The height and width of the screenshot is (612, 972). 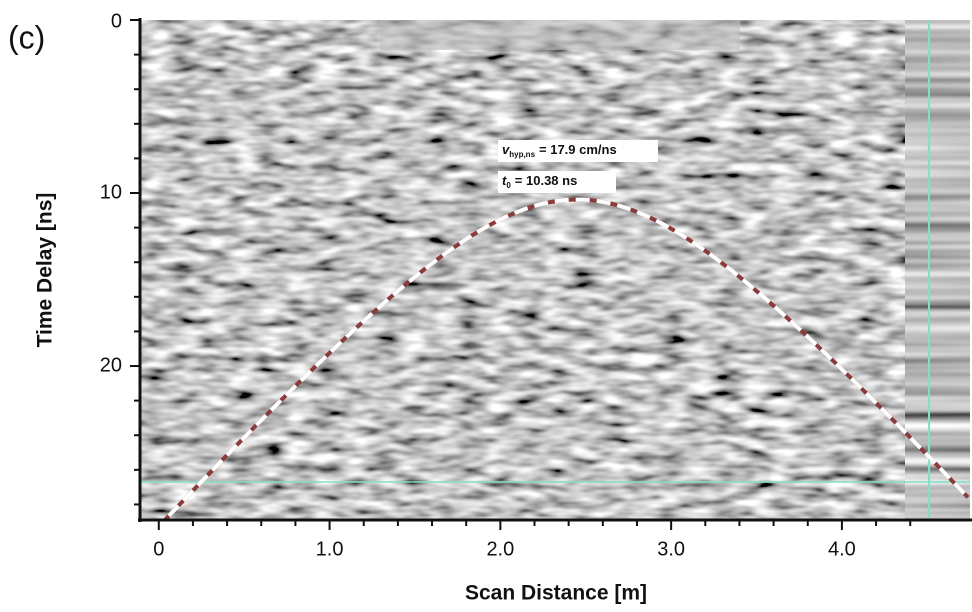 I want to click on annotation-part: t, so click(x=504, y=180).